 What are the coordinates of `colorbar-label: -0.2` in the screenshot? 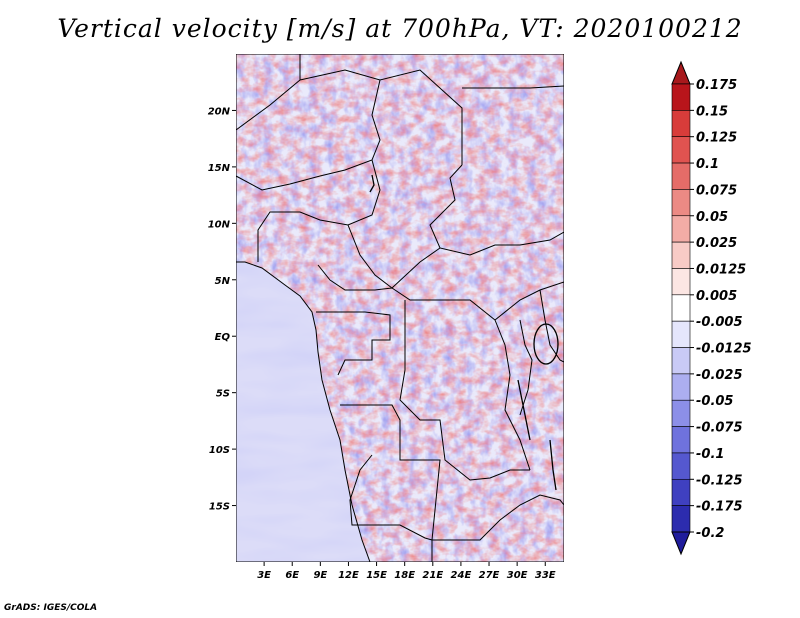 It's located at (710, 533).